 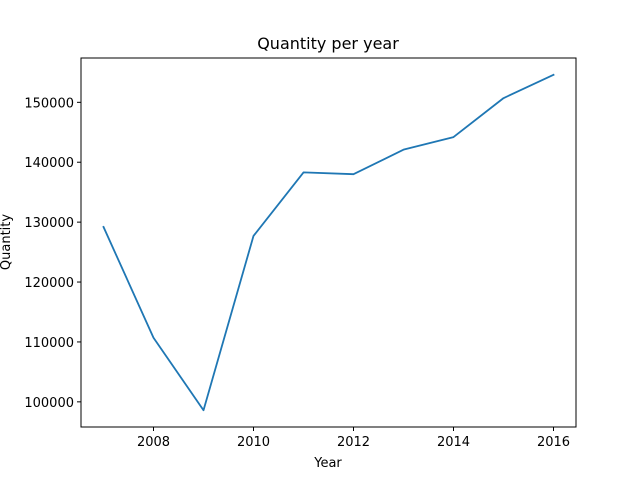 I want to click on y-tick-label: 120000, so click(x=49, y=283).